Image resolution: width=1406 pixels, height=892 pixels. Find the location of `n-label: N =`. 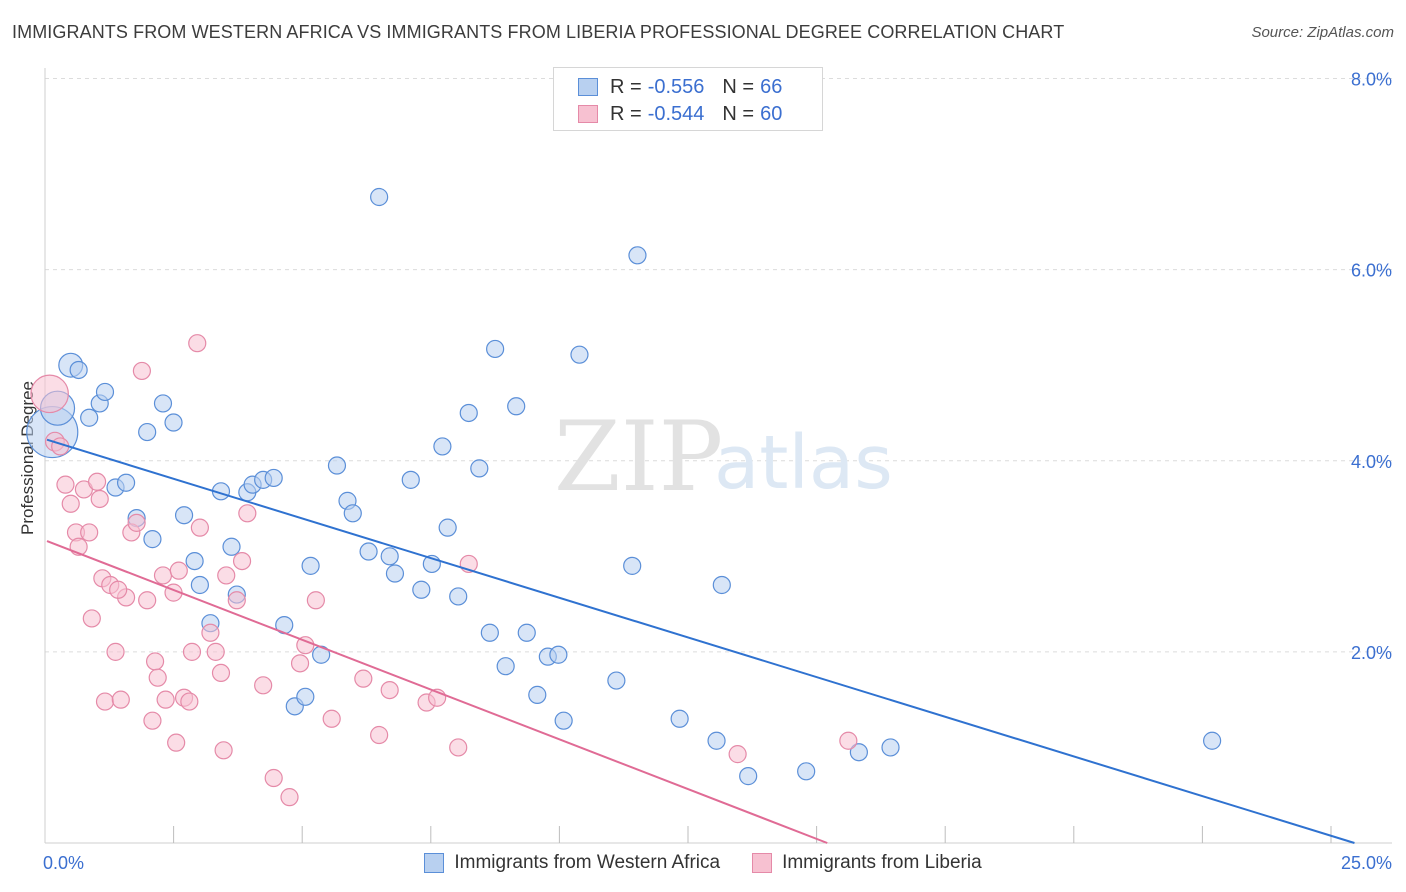

n-label: N = is located at coordinates (738, 113).